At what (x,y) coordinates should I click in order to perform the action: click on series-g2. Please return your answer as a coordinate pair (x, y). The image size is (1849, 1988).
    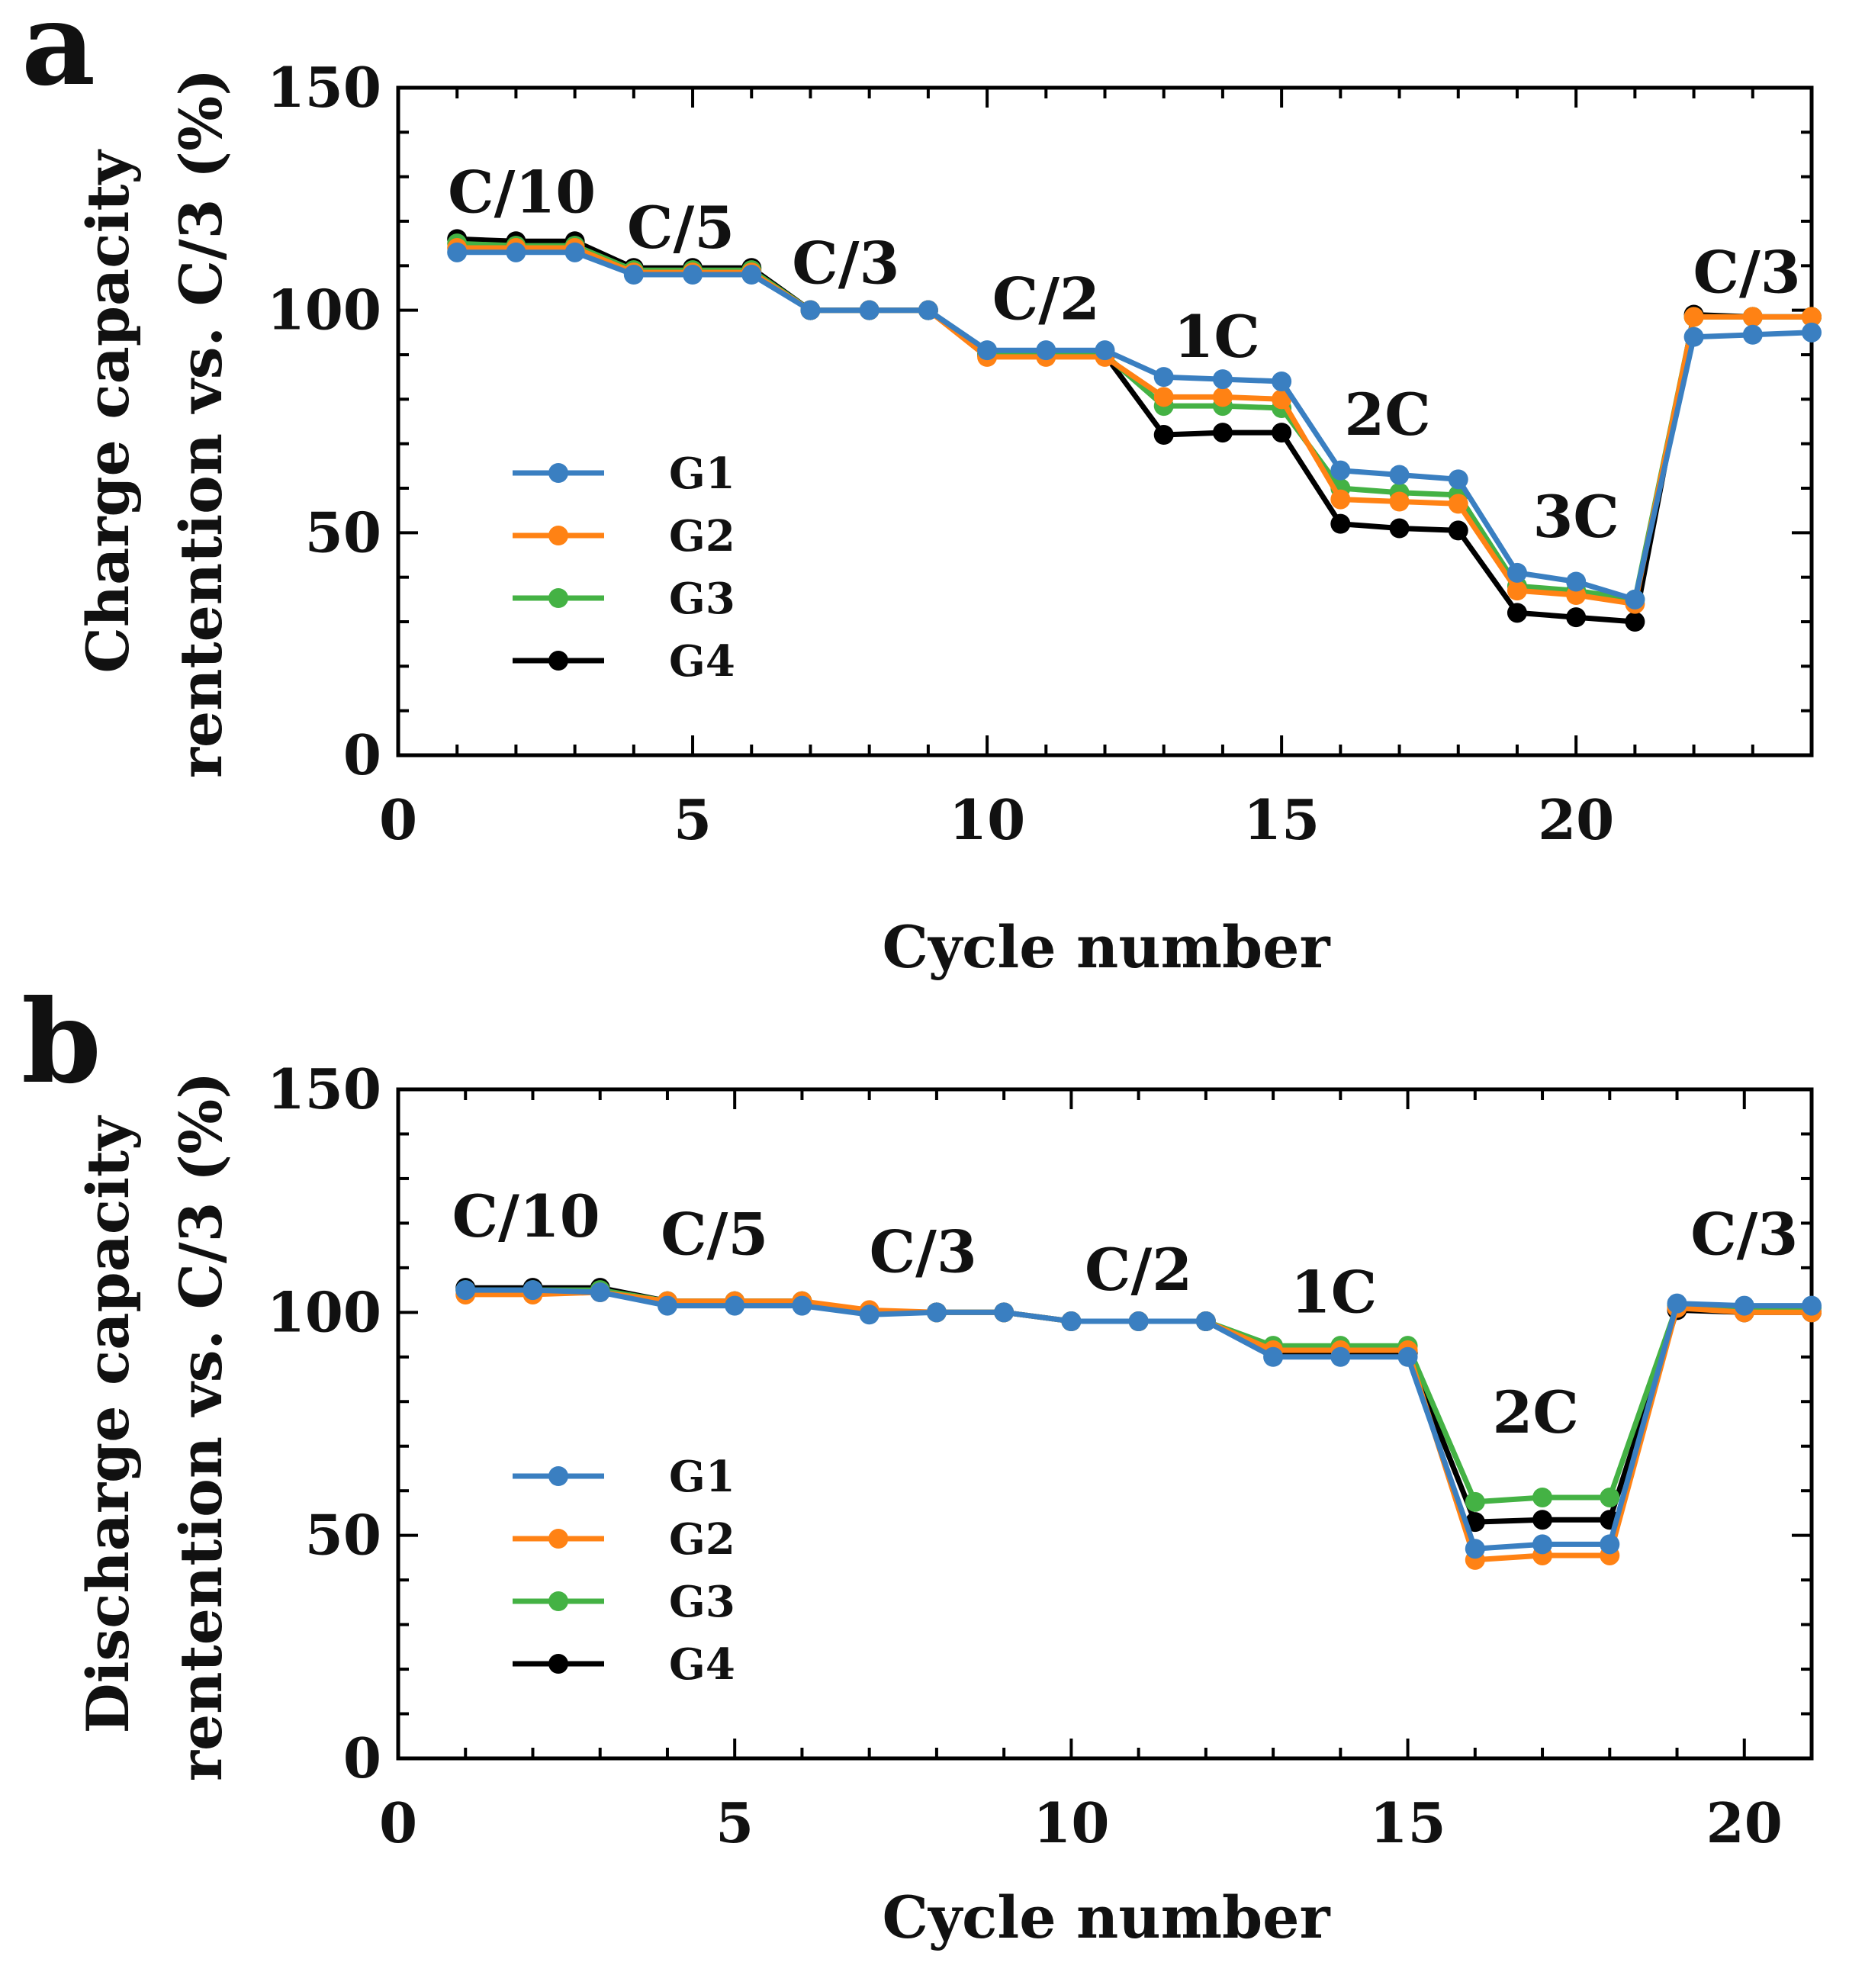
    Looking at the image, I should click on (1134, 426).